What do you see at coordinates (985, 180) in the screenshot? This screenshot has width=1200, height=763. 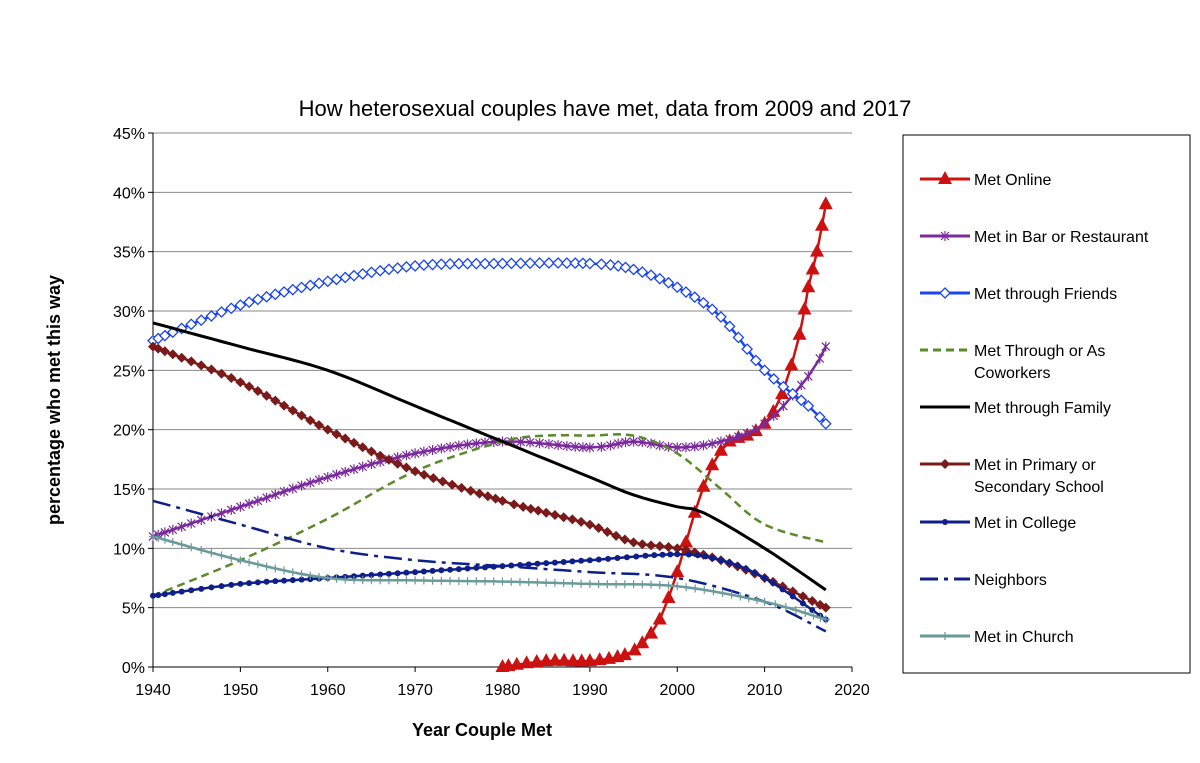 I see `legend-item: Met Online` at bounding box center [985, 180].